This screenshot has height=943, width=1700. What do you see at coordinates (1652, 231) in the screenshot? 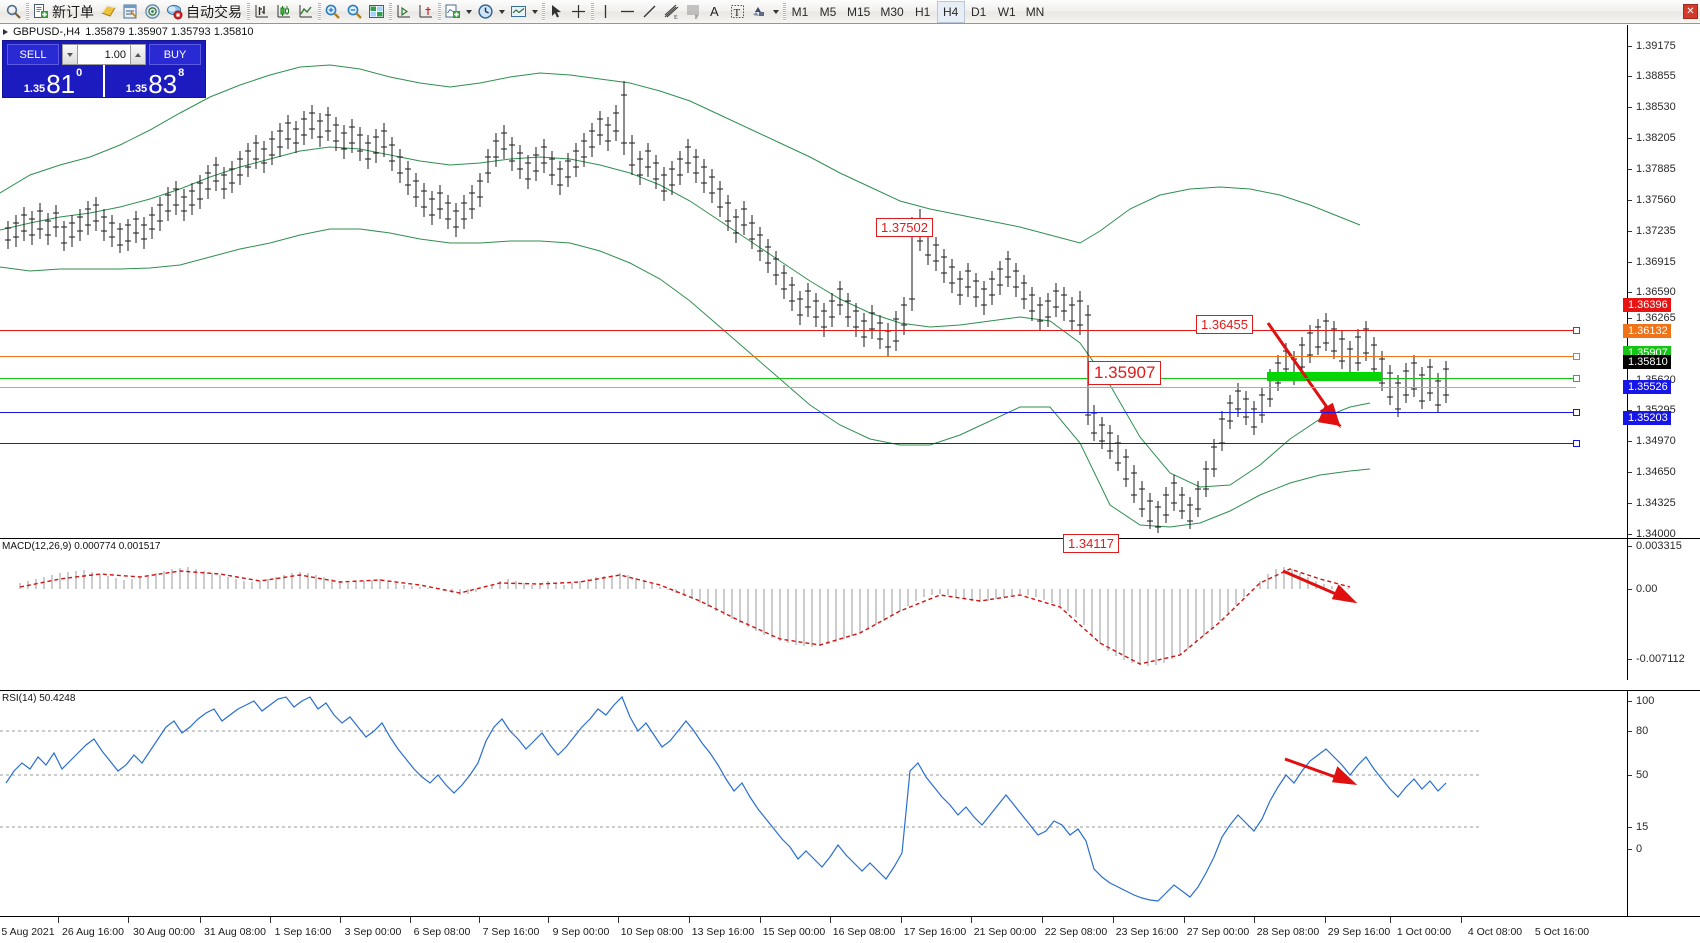
I see `price-tick: 1.37235` at bounding box center [1652, 231].